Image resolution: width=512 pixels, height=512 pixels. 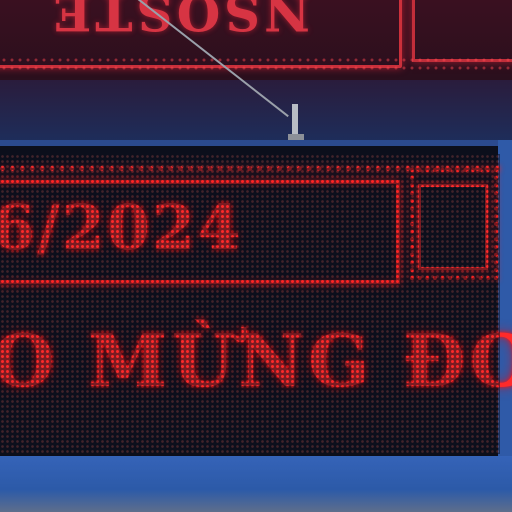 I want to click on upper-sign-led-row, so click(x=256, y=64).